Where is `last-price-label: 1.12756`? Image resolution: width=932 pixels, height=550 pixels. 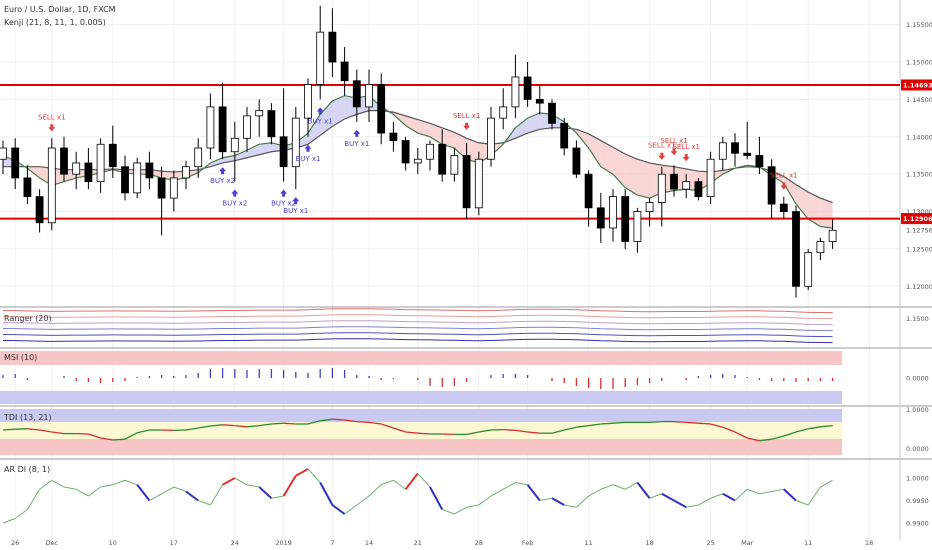 last-price-label: 1.12756 is located at coordinates (919, 231).